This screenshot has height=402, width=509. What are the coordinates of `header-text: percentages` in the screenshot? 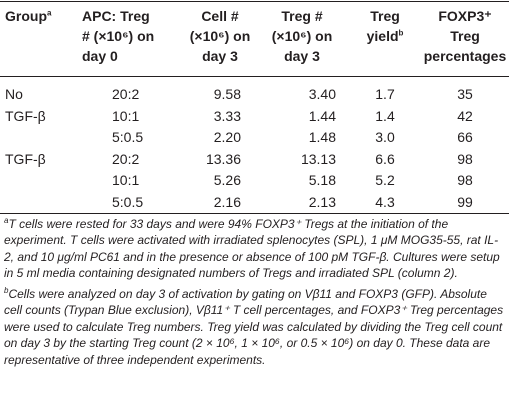 It's located at (465, 56).